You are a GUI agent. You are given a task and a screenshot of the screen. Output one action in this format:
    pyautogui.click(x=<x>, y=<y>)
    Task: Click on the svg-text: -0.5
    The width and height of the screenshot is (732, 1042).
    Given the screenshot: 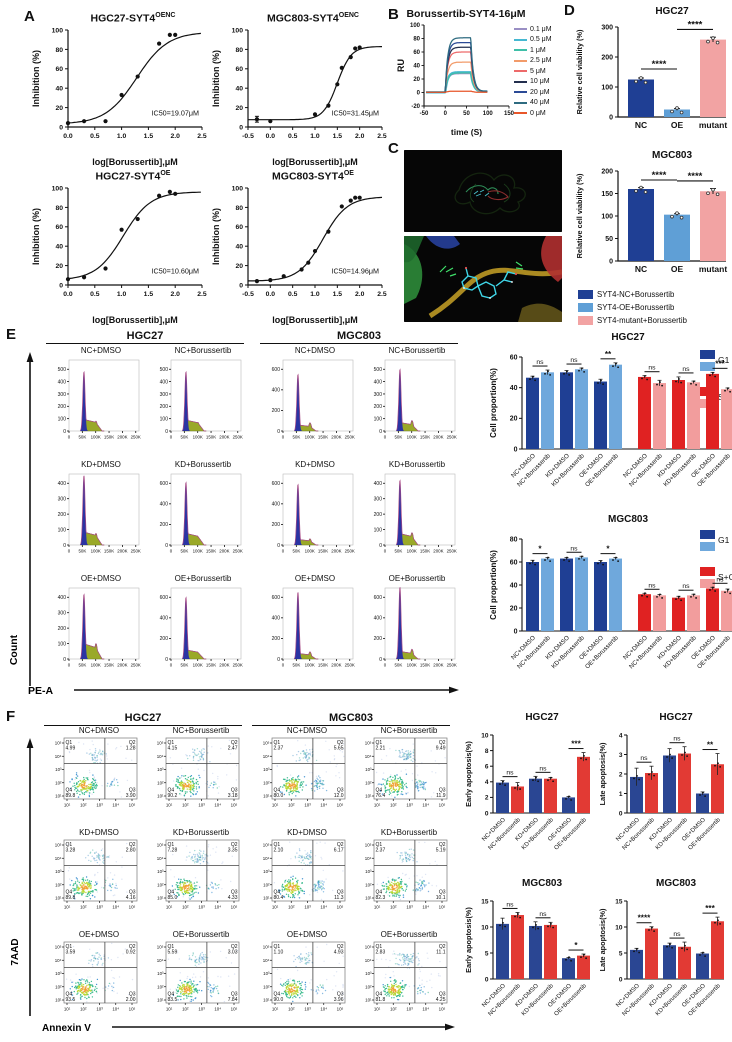 What is the action you would take?
    pyautogui.click(x=248, y=294)
    